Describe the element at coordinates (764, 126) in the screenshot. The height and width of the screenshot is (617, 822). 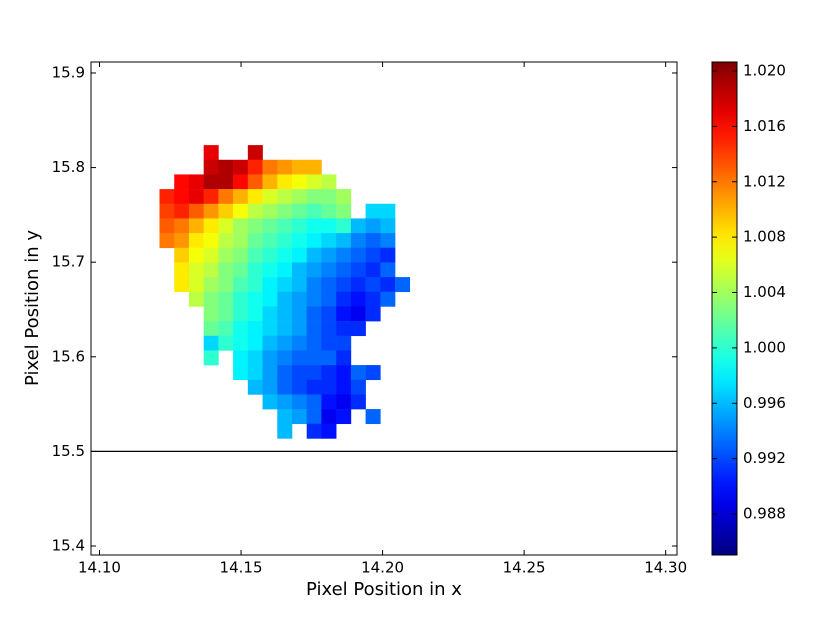
I see `colorbar-tick-label: 1.016` at that location.